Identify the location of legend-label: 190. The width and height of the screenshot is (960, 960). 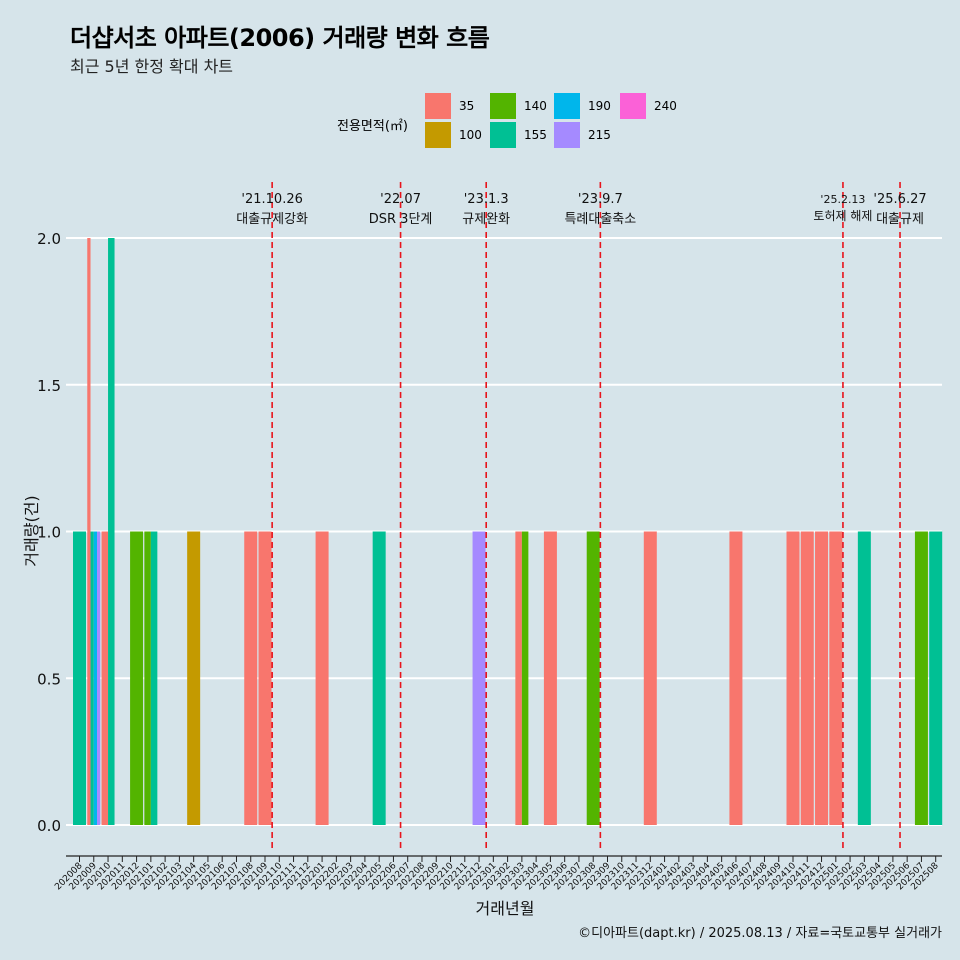
(599, 106).